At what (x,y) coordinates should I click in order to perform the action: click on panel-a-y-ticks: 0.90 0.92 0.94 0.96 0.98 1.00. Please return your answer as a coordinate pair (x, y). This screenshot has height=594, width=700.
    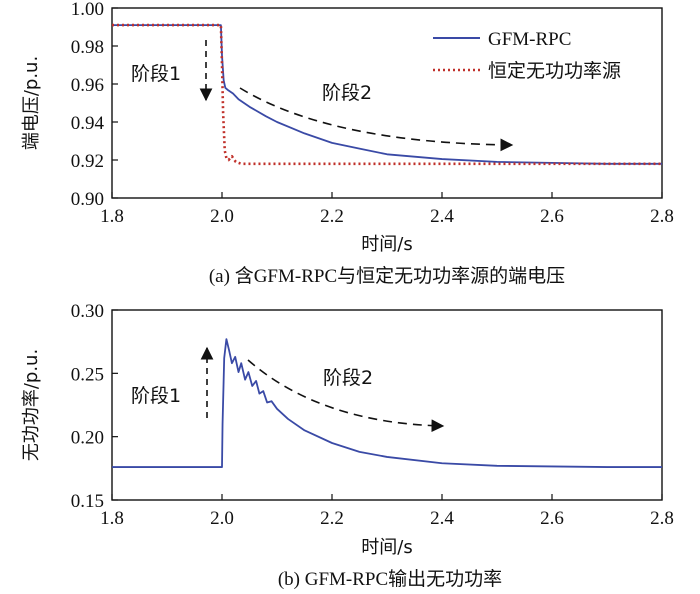
    Looking at the image, I should click on (94, 105).